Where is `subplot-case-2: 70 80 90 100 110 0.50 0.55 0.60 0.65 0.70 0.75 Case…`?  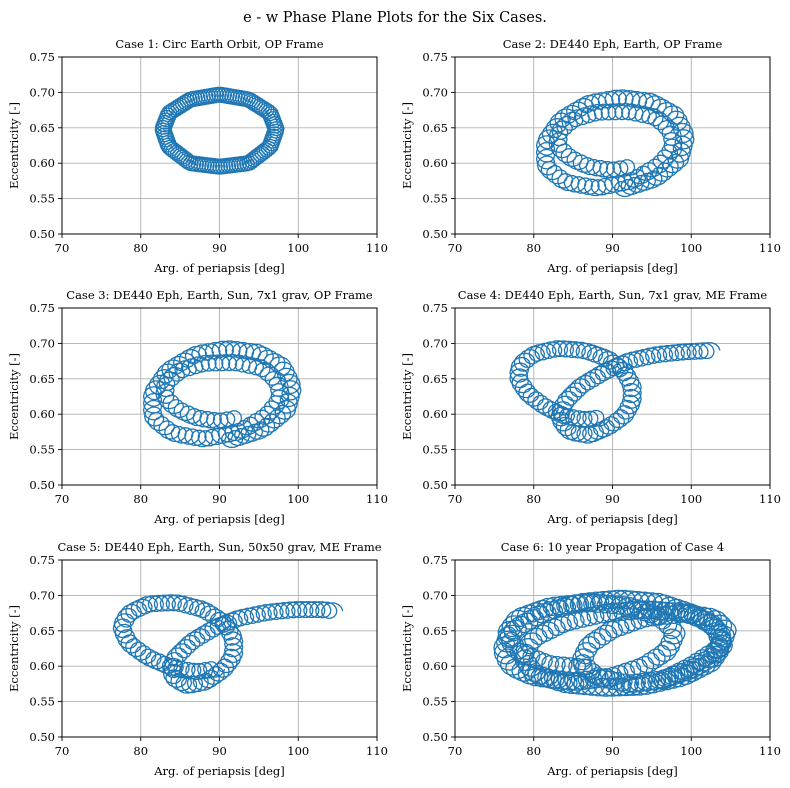
subplot-case-2: 70 80 90 100 110 0.50 0.55 0.60 0.65 0.70 0.75 Case… is located at coordinates (590, 156).